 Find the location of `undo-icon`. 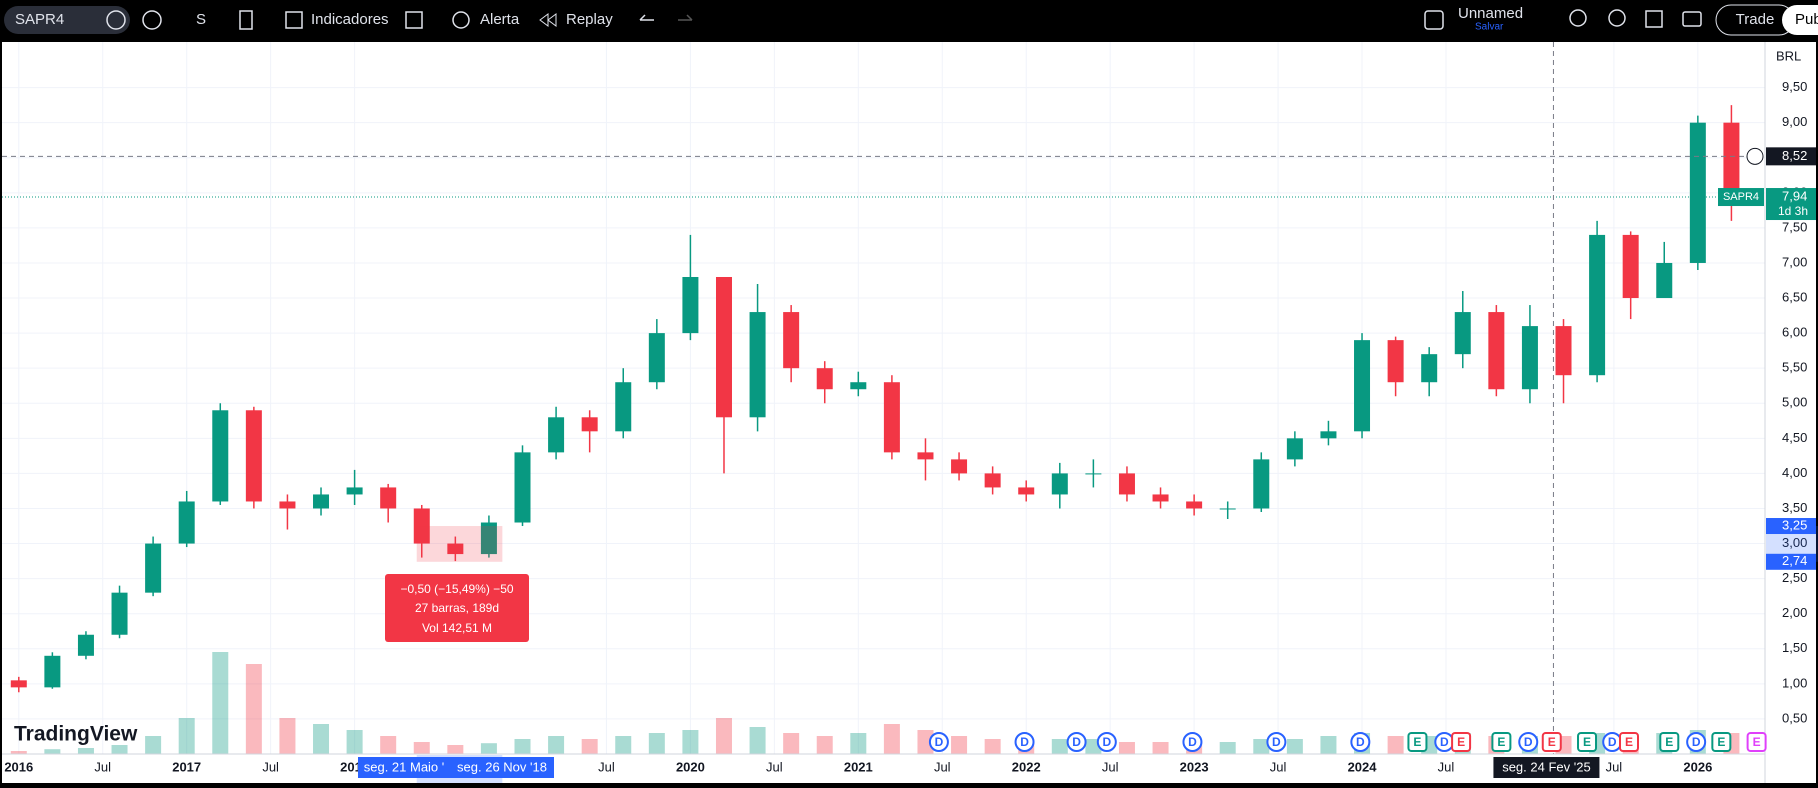

undo-icon is located at coordinates (646, 17).